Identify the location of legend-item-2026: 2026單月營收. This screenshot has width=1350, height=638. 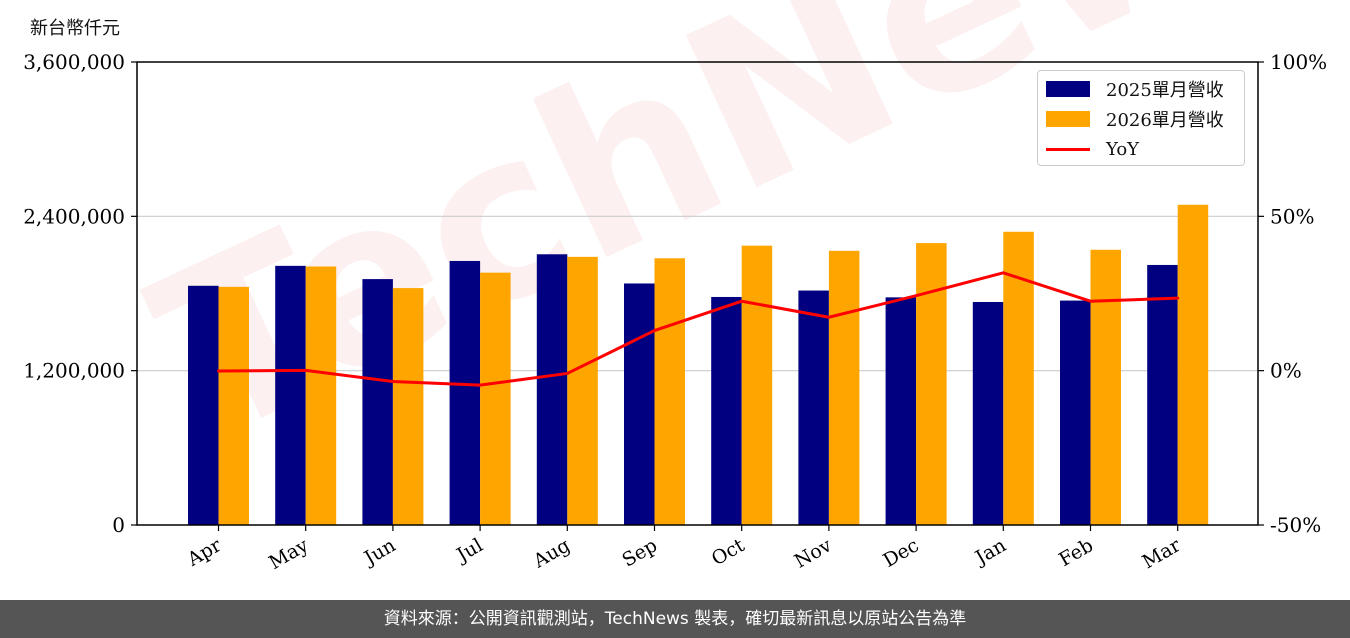
(1135, 119).